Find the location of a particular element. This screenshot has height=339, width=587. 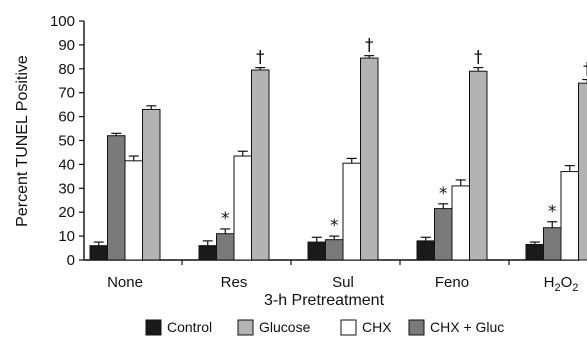

y-tick-label: 70 is located at coordinates (66, 93).